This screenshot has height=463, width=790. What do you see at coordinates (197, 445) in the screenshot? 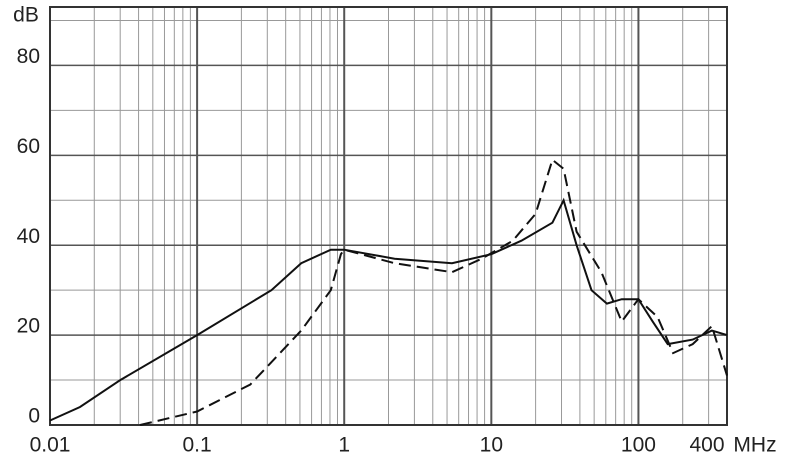
I see `x-tick-label: 0.1` at bounding box center [197, 445].